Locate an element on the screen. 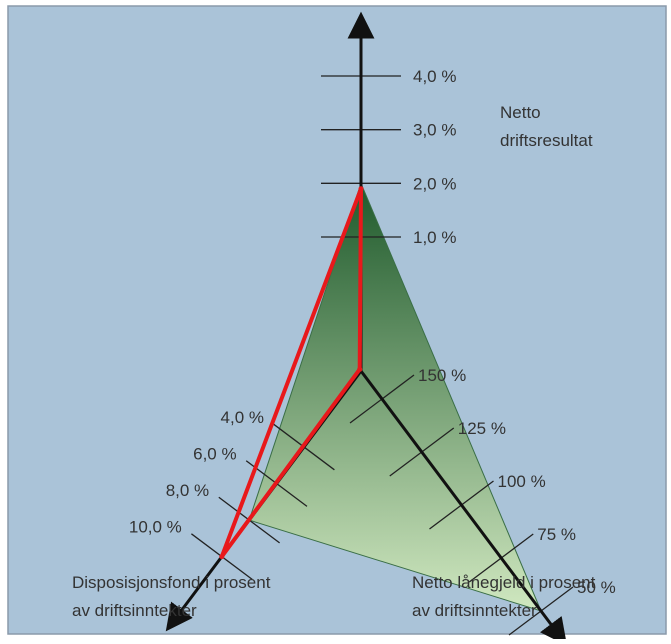  series is located at coordinates (291, 373).